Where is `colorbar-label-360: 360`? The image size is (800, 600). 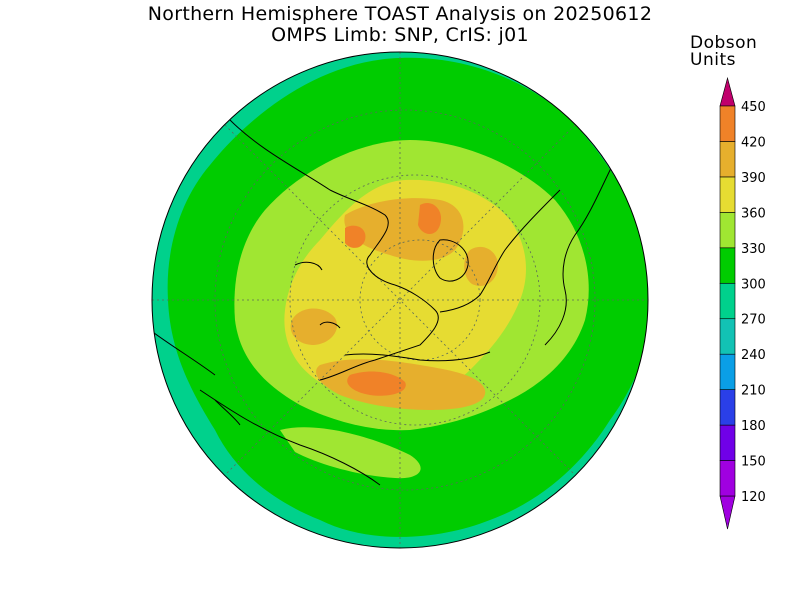 colorbar-label-360: 360 is located at coordinates (753, 213).